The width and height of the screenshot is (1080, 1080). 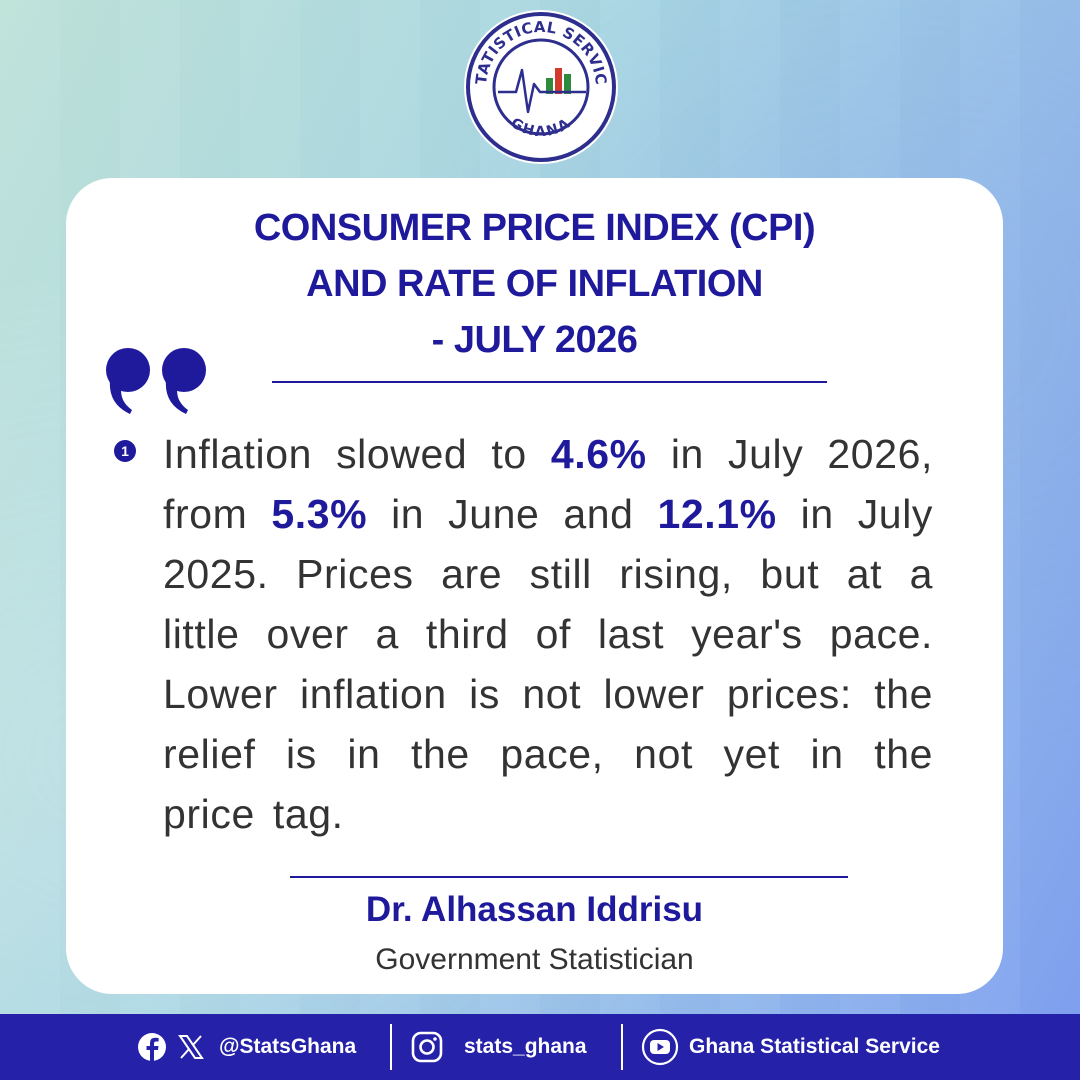 What do you see at coordinates (525, 1046) in the screenshot?
I see `footer-handle-stats-ghana: stats_ghana` at bounding box center [525, 1046].